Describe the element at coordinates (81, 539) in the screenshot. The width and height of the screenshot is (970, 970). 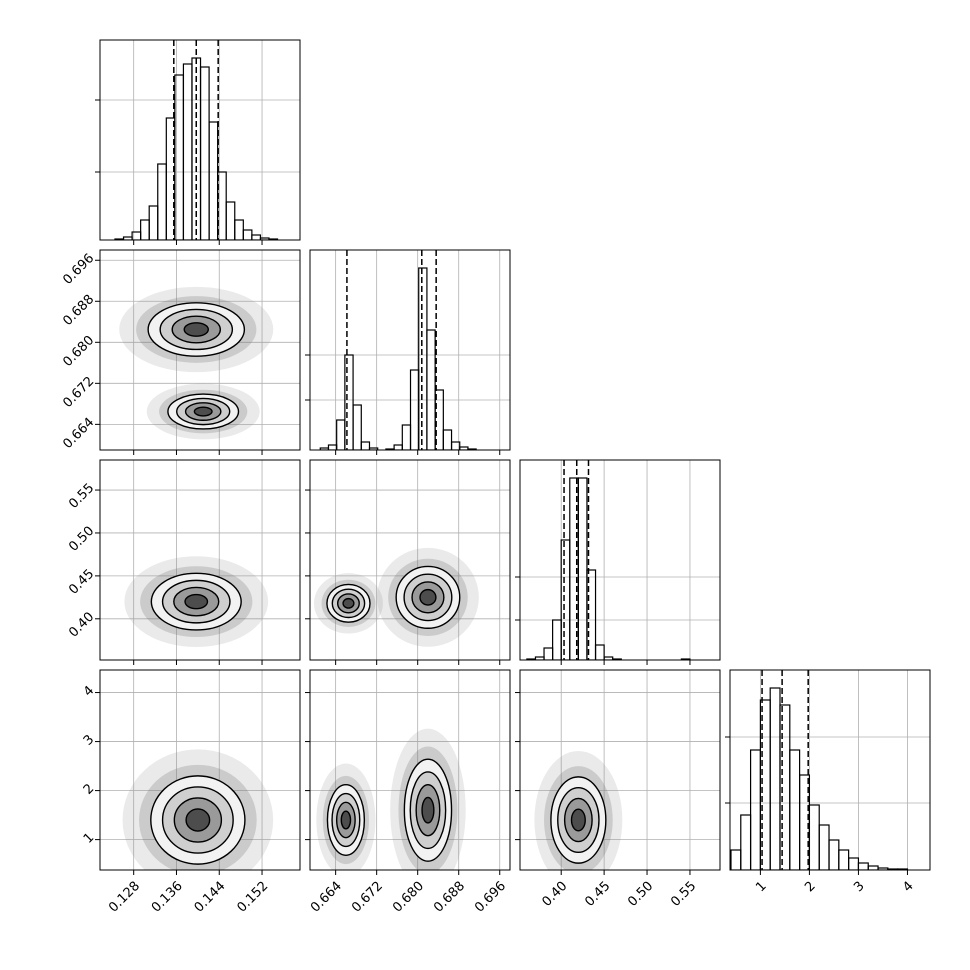
I see `y-tick-label: 0.50` at that location.